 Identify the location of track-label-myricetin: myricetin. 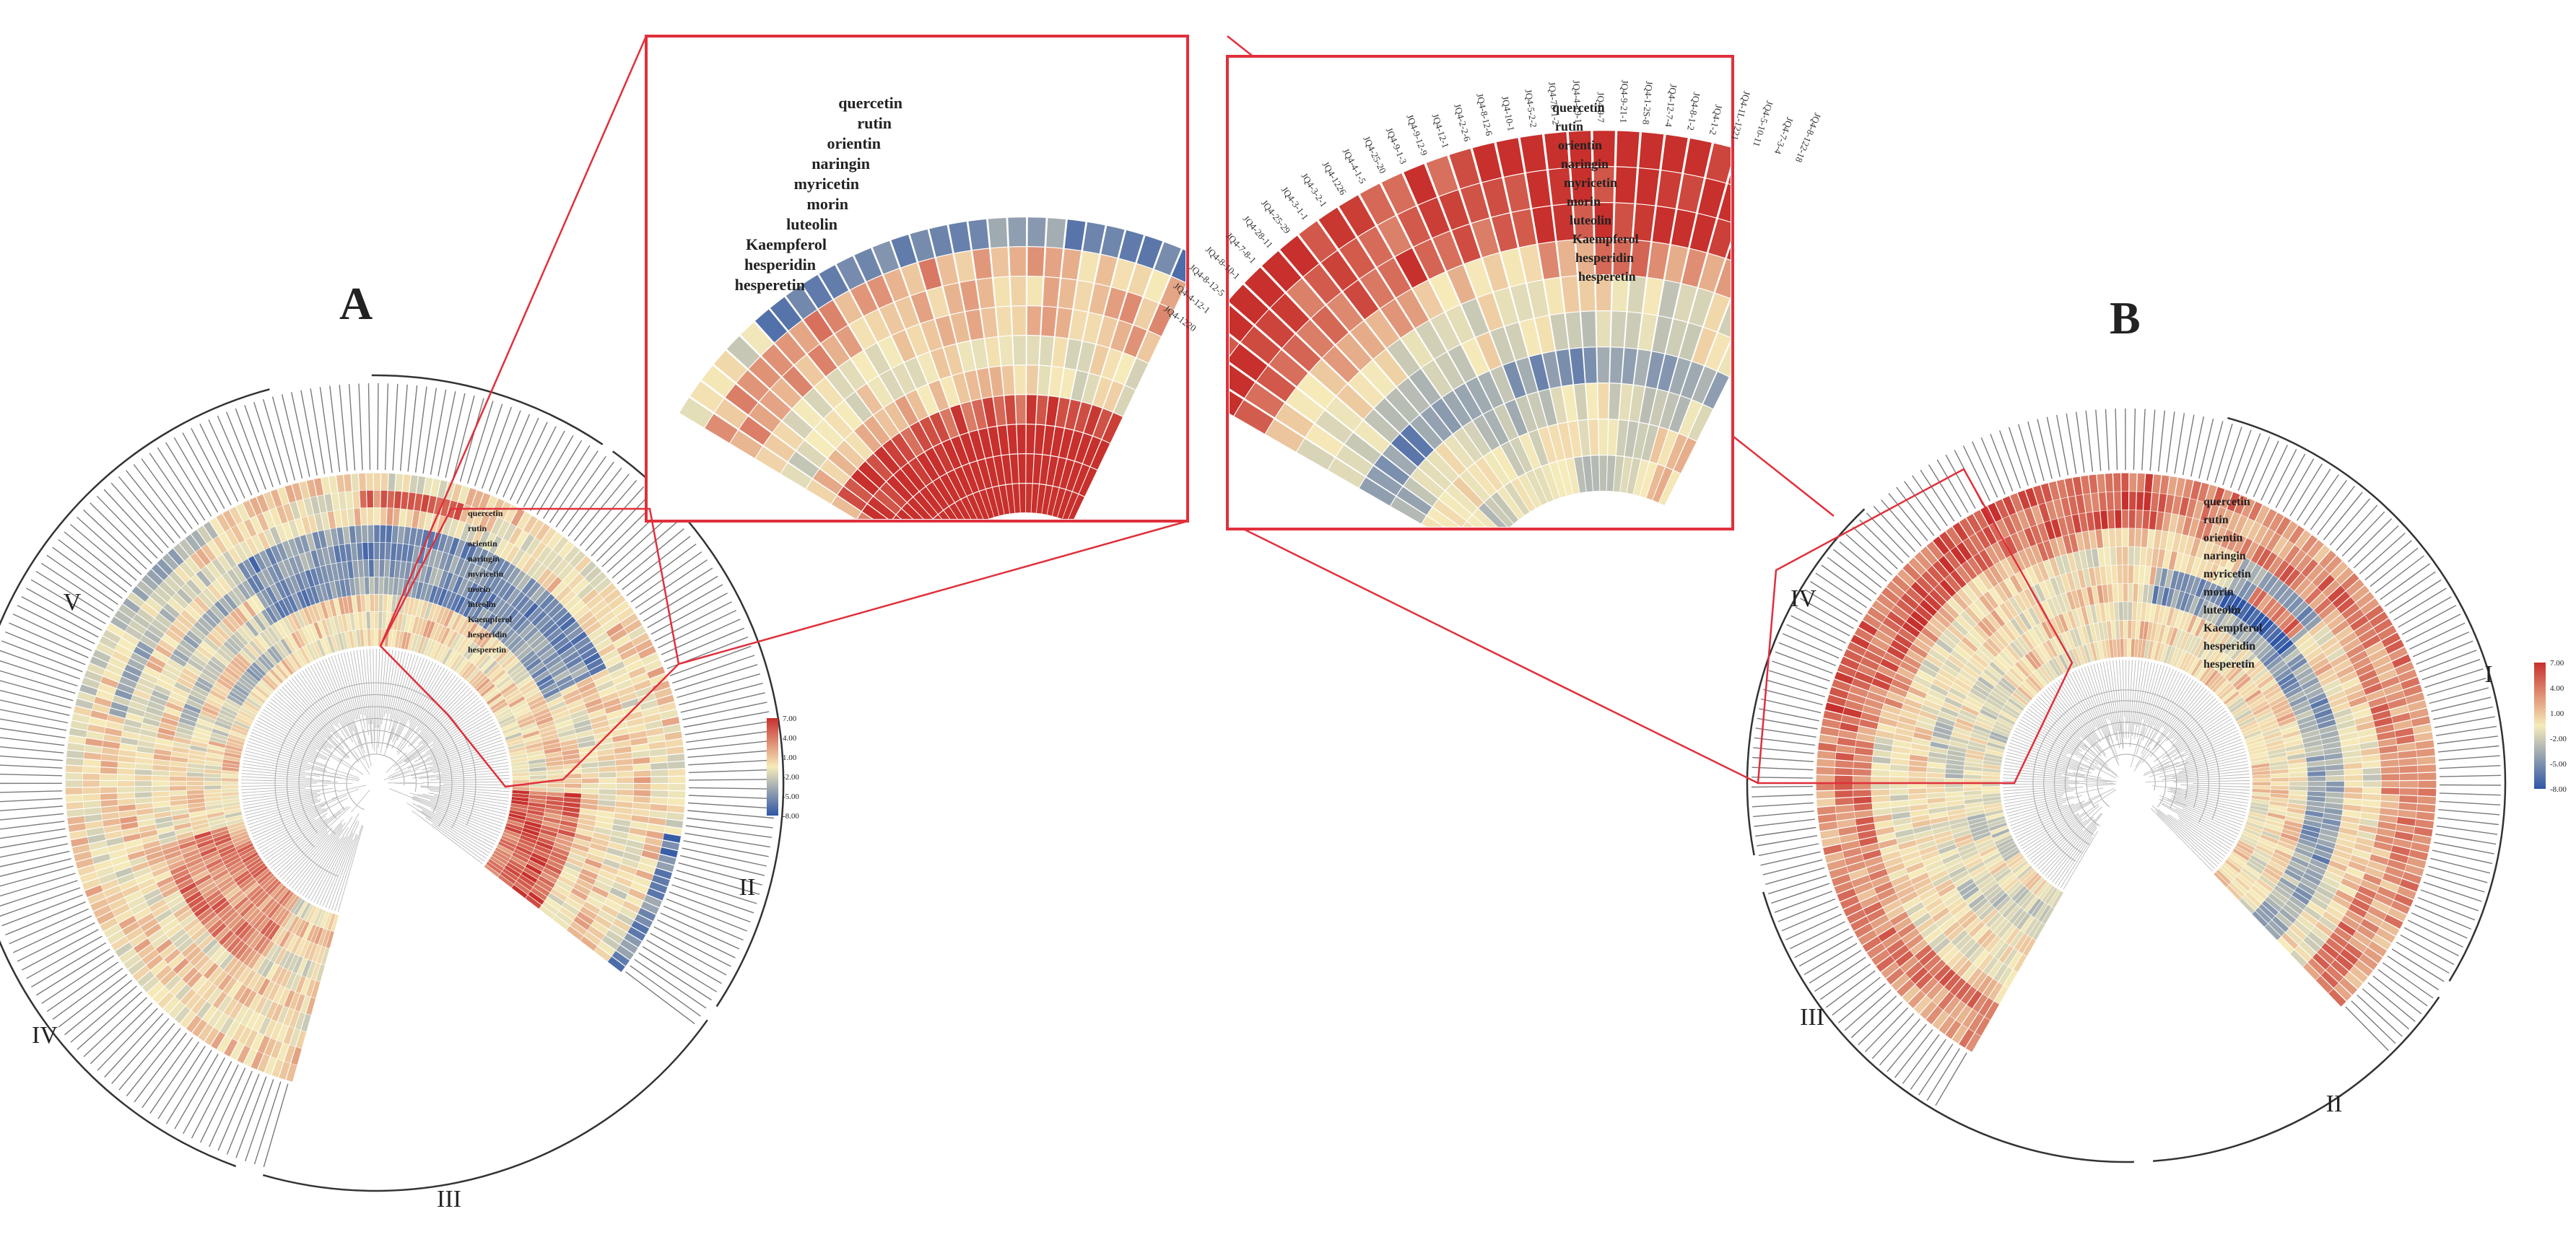
(2227, 574).